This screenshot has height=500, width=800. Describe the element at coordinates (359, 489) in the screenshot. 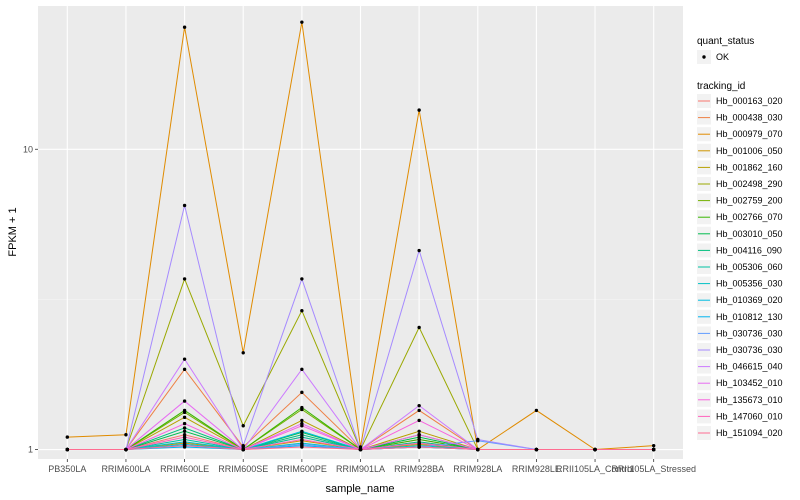

I see `x-axis-title: sample_name` at that location.